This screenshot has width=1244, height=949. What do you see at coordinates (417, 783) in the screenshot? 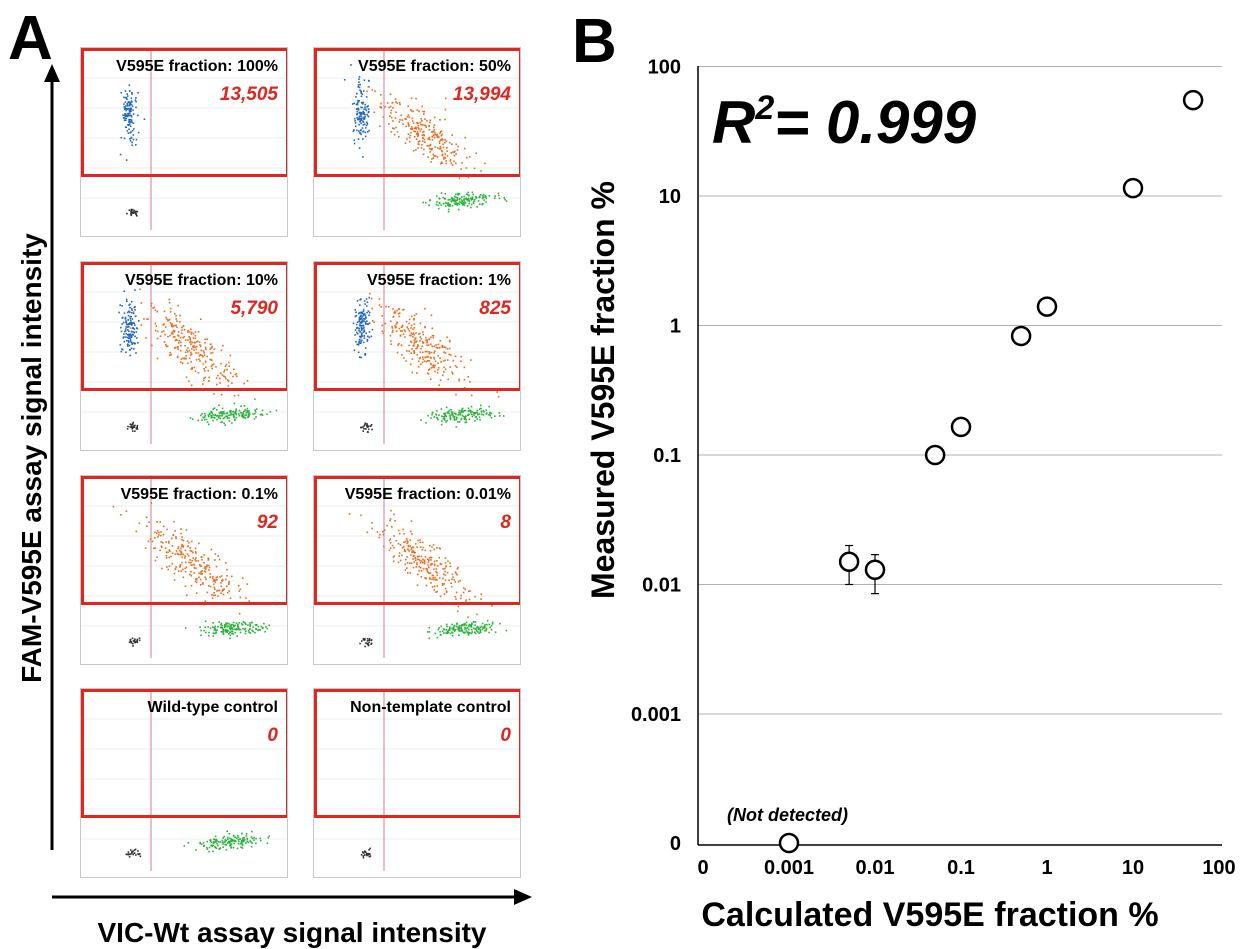
I see `scatter-subplot: Non-template control 0` at bounding box center [417, 783].